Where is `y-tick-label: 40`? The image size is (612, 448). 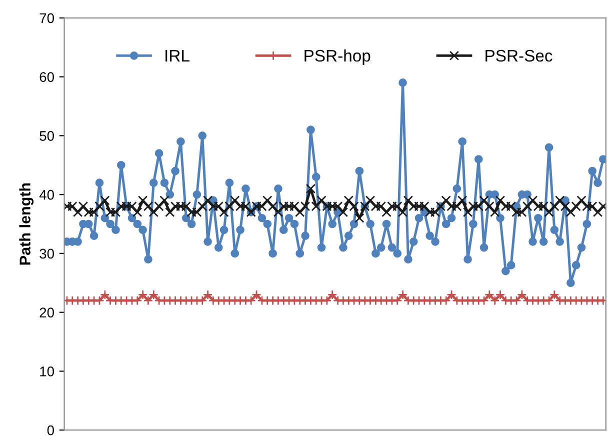
y-tick-label: 40 is located at coordinates (46, 195).